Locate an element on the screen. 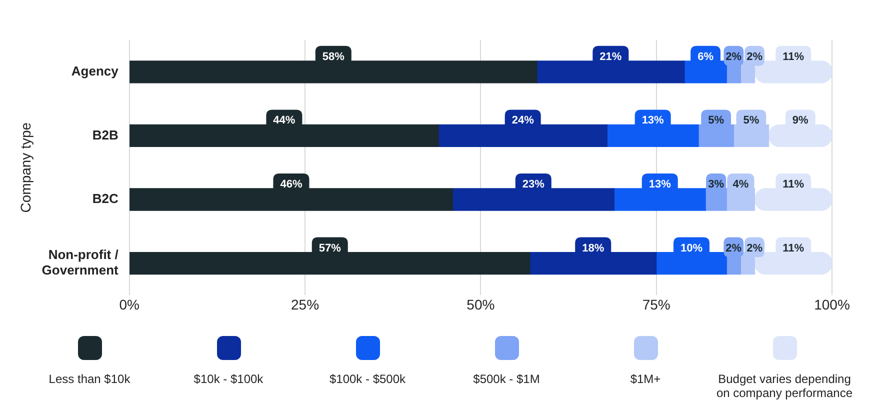 The width and height of the screenshot is (872, 418). data-label: 21% is located at coordinates (611, 56).